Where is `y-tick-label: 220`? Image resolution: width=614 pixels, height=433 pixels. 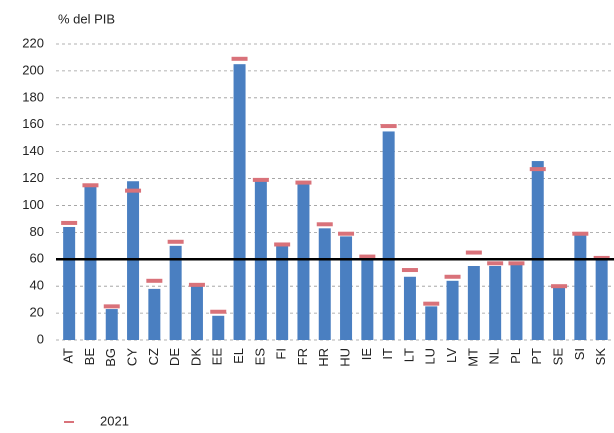 y-tick-label: 220 is located at coordinates (33, 42).